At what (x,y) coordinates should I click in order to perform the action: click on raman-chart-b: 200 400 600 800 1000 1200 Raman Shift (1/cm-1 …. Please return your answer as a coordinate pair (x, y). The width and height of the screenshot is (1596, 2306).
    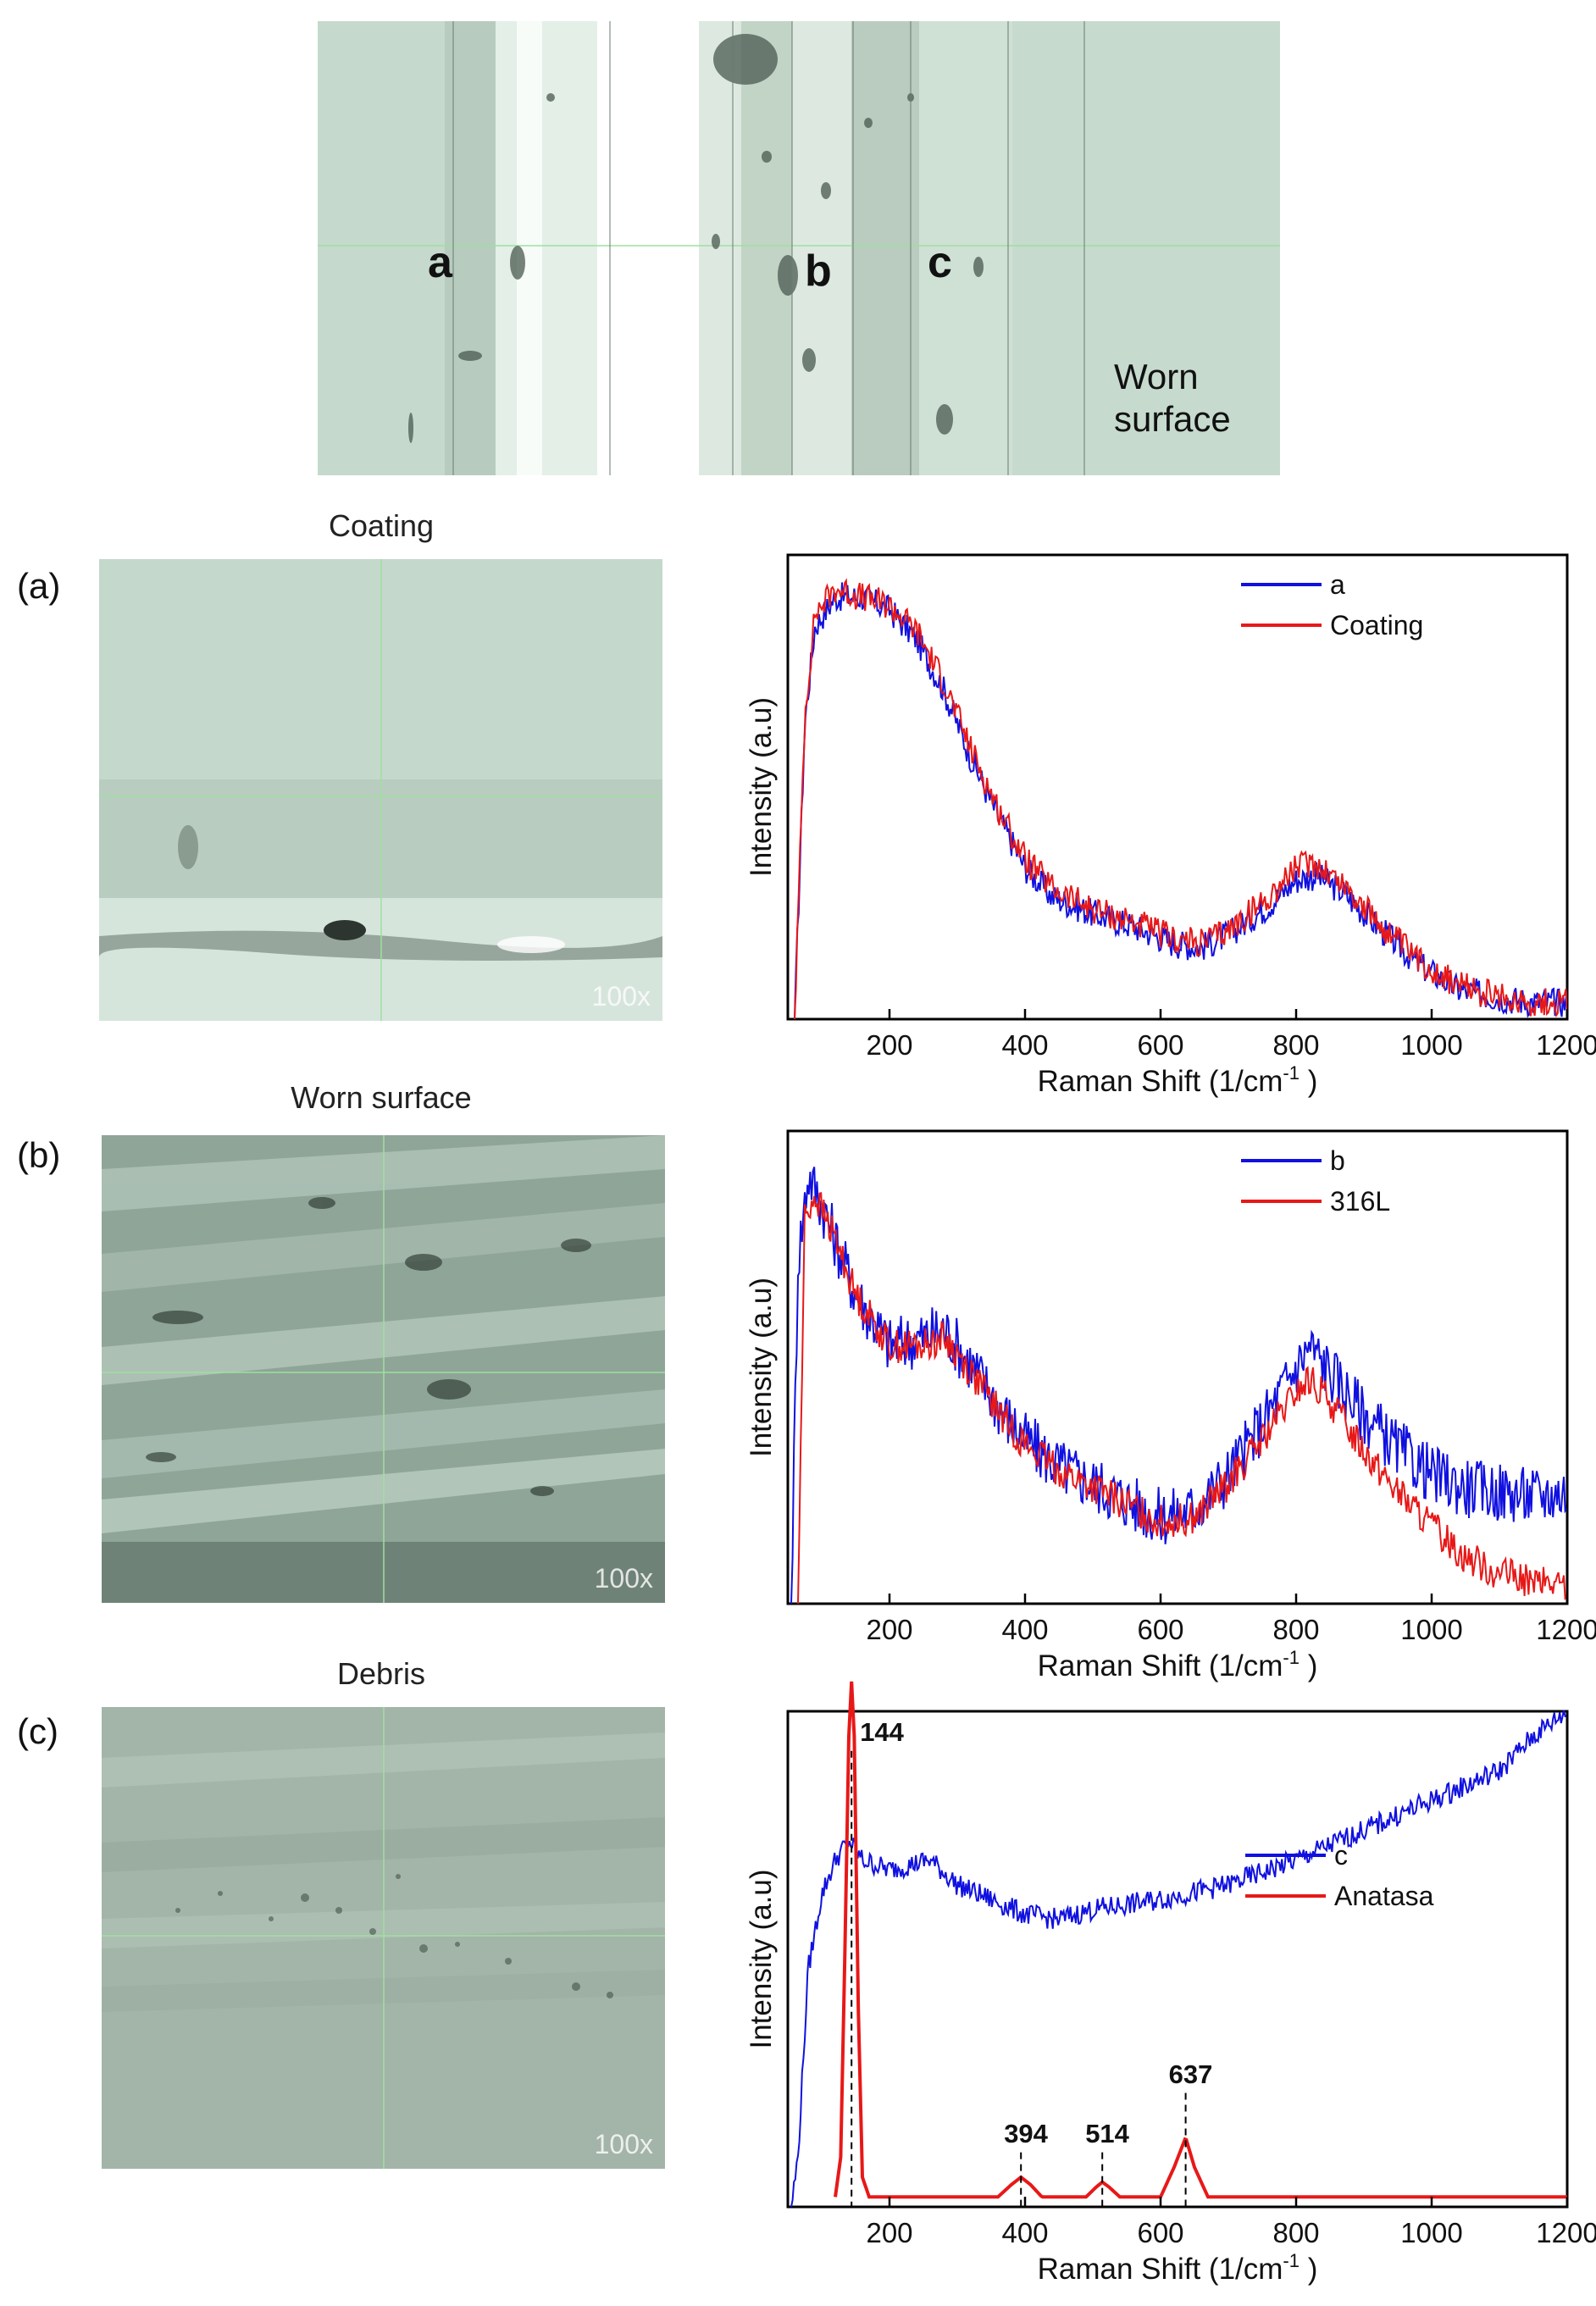
    Looking at the image, I should click on (1149, 1410).